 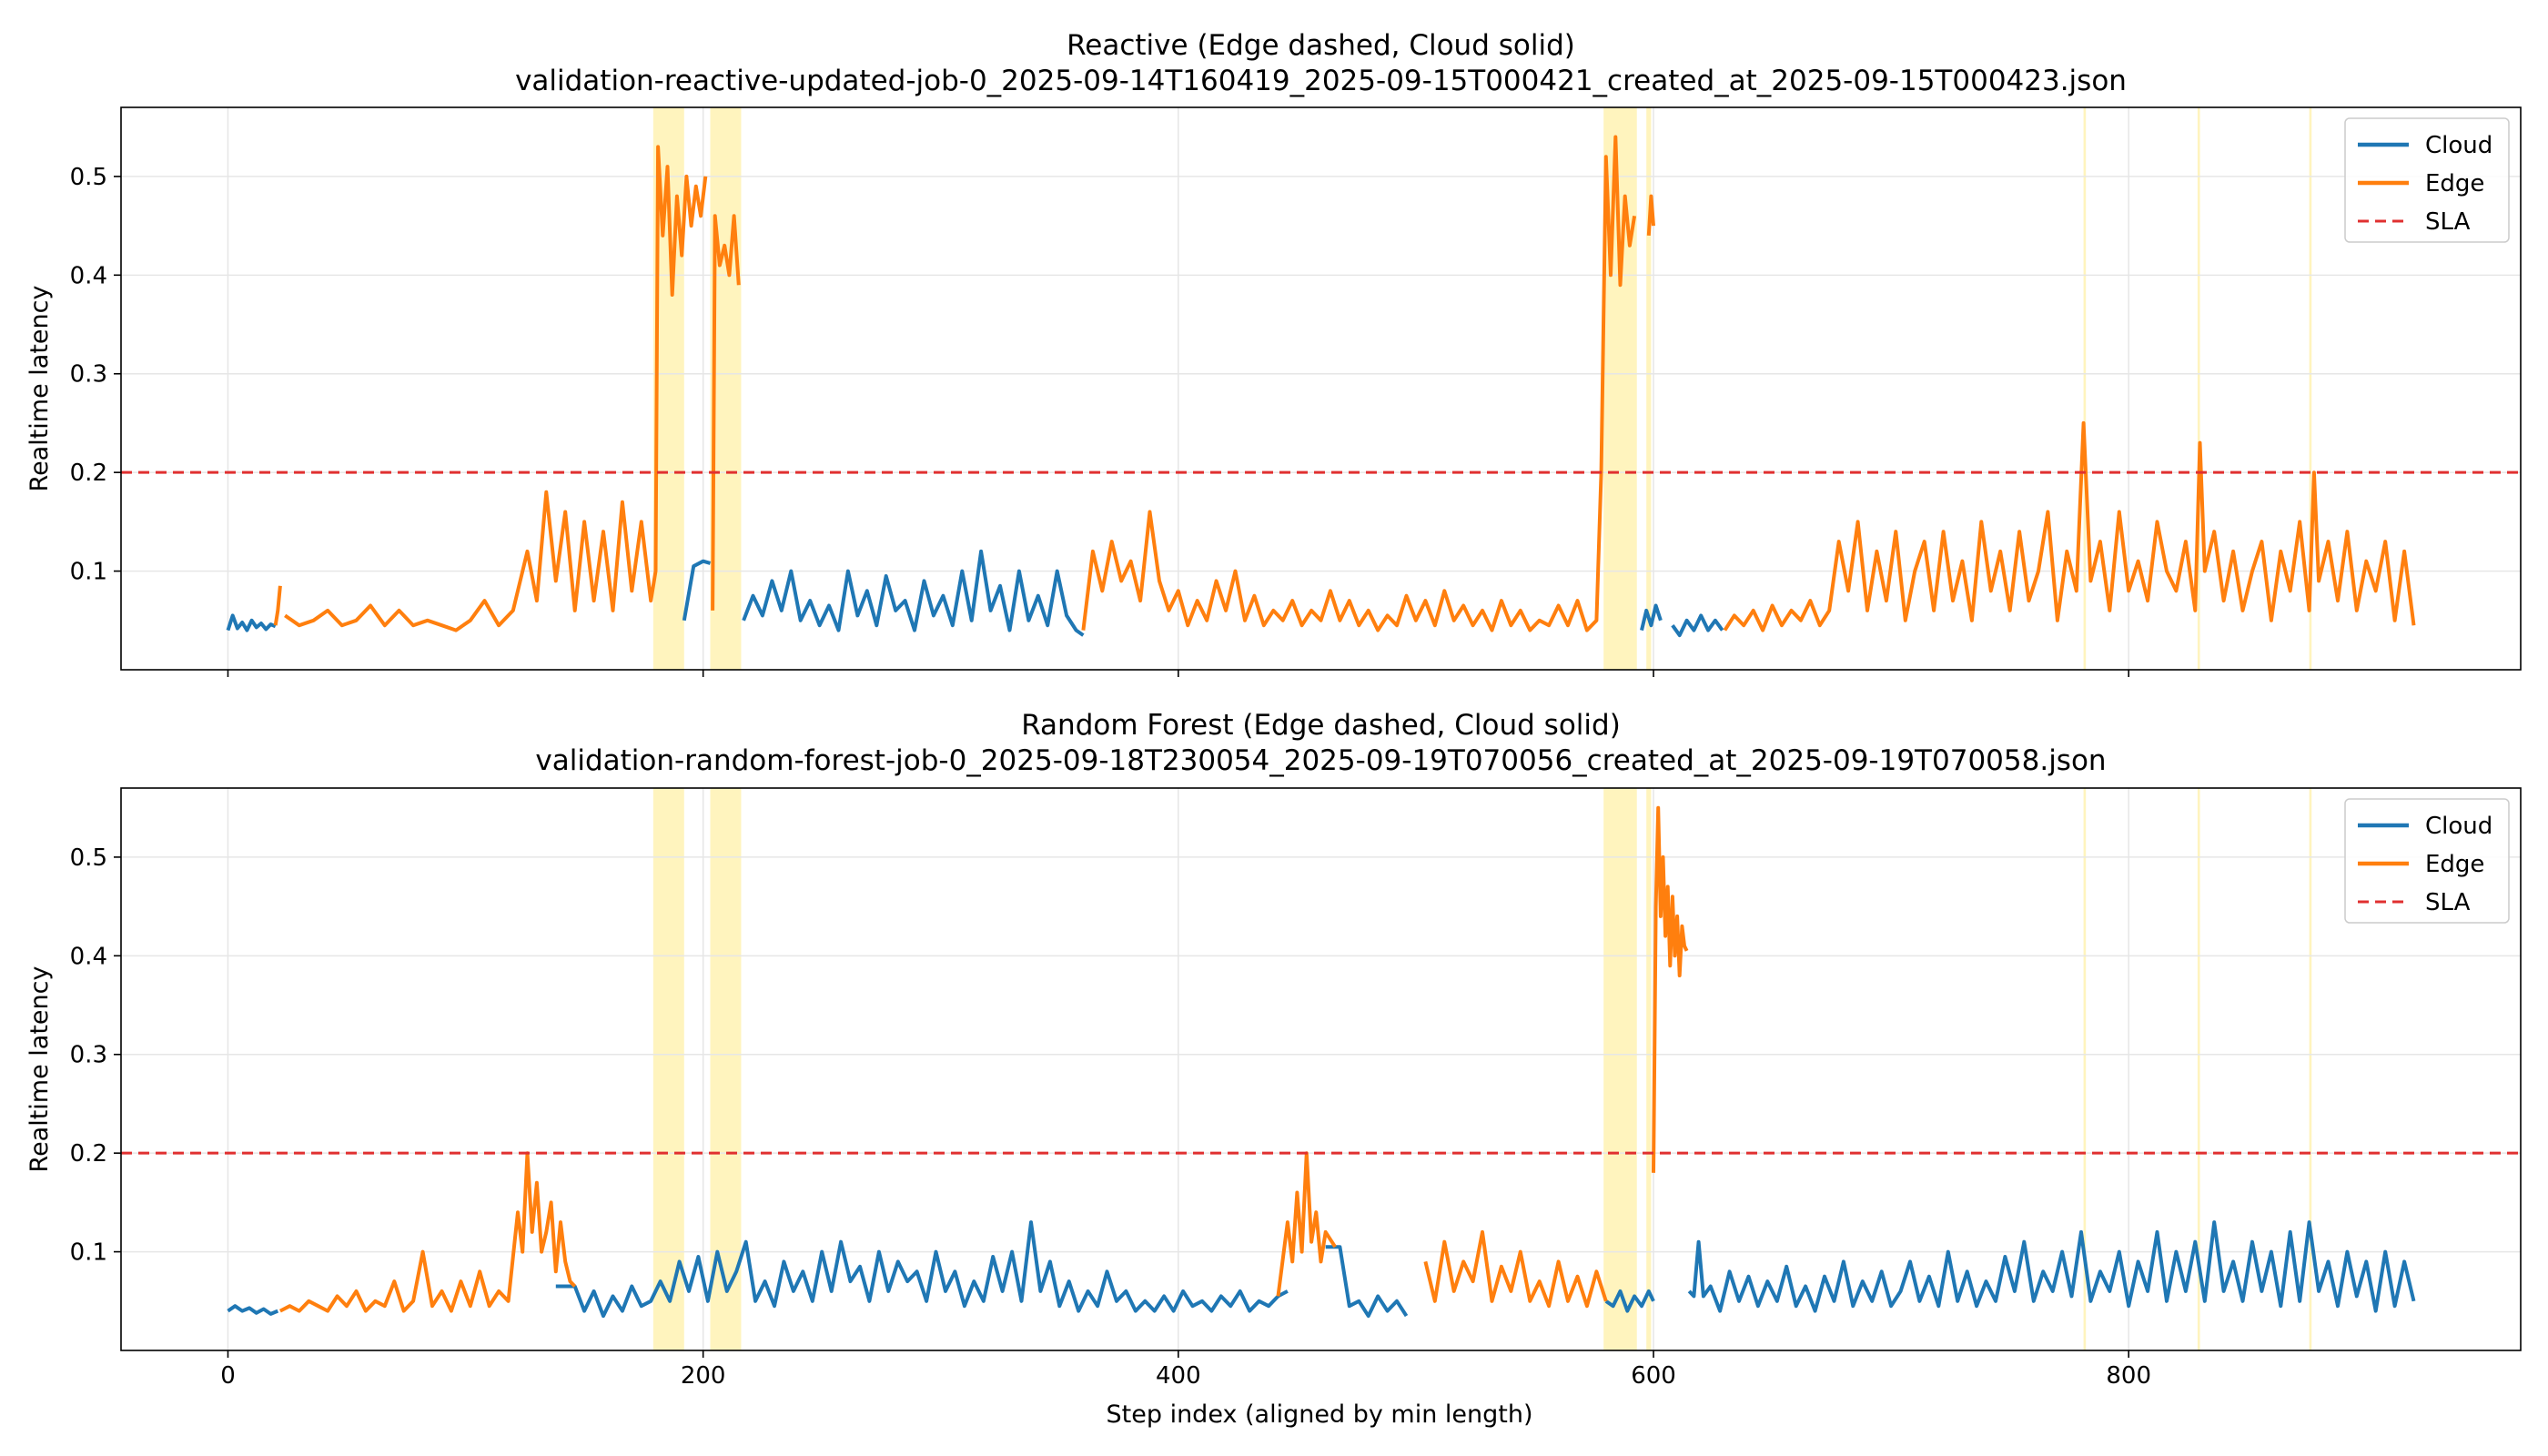 What do you see at coordinates (88, 474) in the screenshot?
I see `reactive-y-tick-label: 0.2` at bounding box center [88, 474].